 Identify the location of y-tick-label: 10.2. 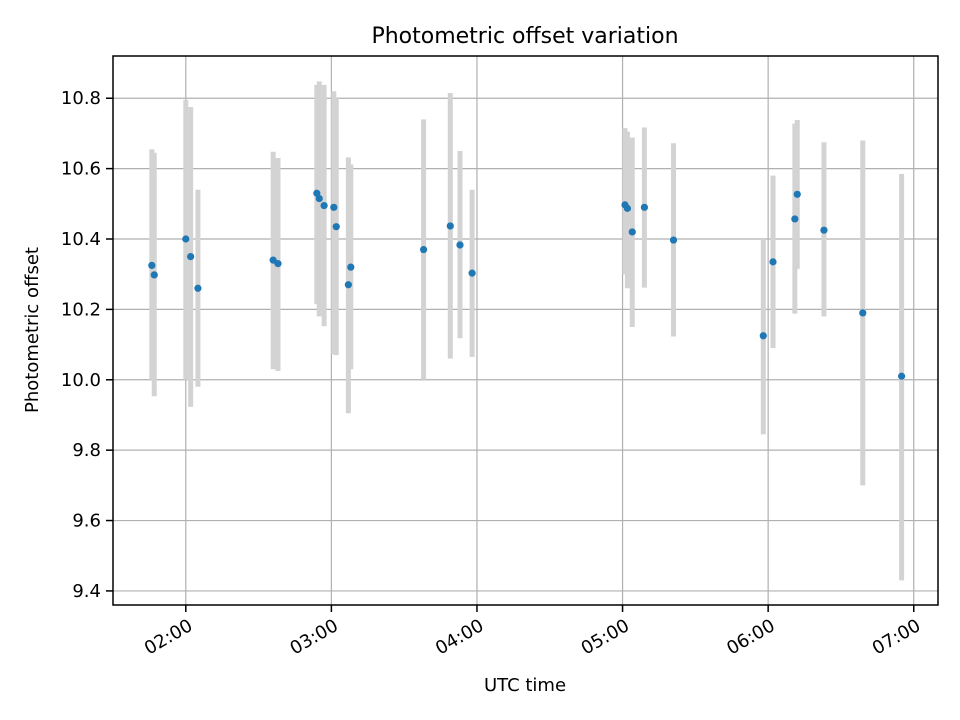
(81, 309).